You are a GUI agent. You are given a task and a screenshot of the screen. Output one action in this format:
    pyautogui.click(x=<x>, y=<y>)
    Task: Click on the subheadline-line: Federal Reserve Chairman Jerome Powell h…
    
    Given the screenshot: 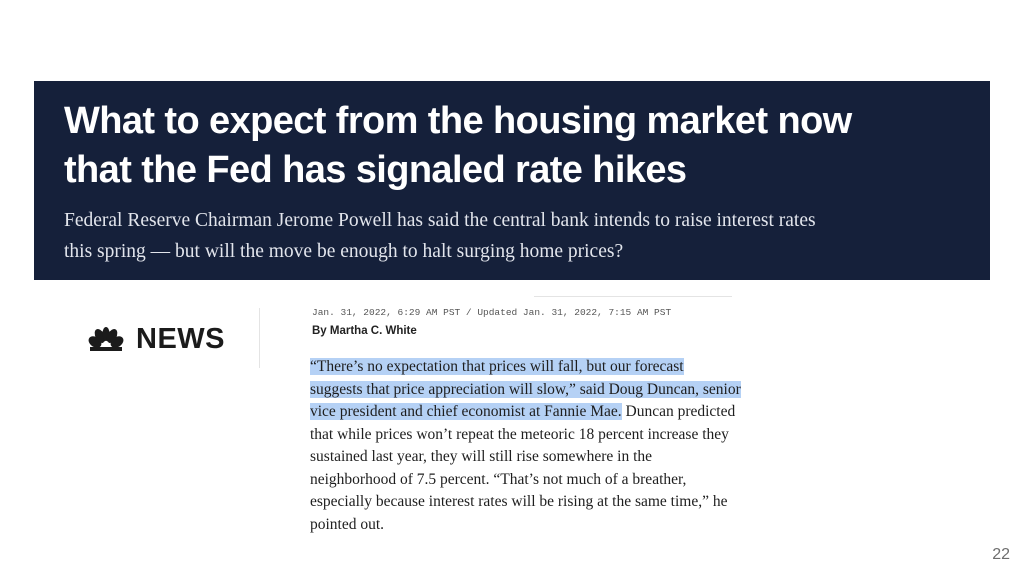 What is the action you would take?
    pyautogui.click(x=440, y=220)
    